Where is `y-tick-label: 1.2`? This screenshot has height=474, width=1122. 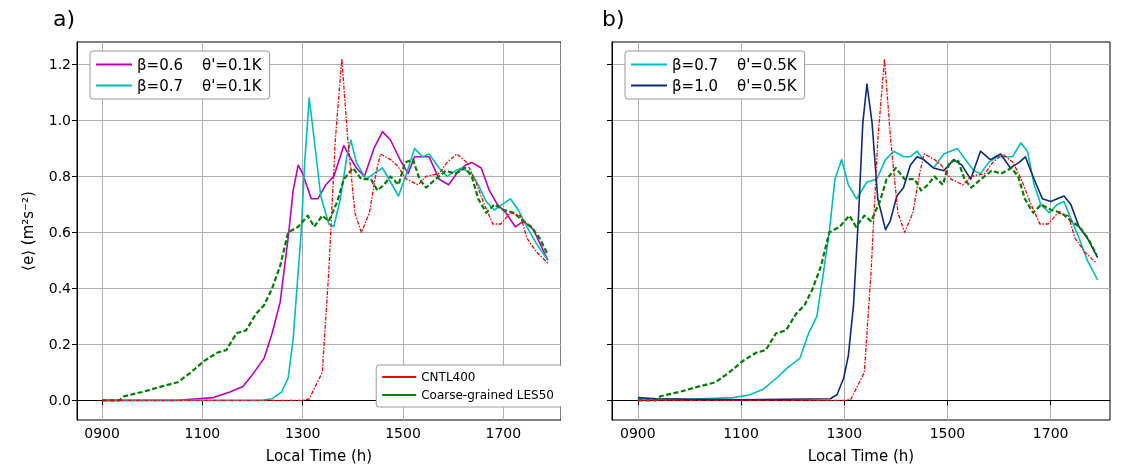
y-tick-label: 1.2 is located at coordinates (59, 64).